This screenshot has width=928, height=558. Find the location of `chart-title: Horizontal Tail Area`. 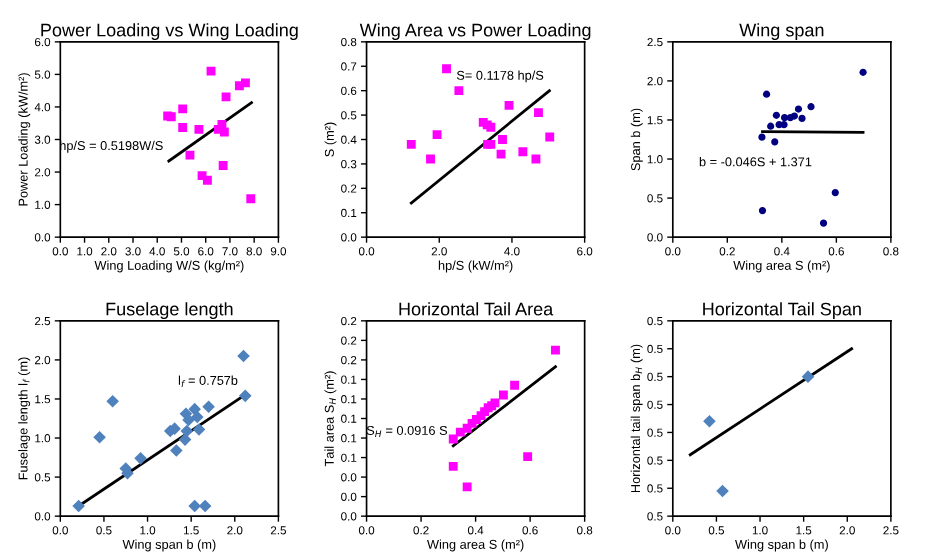

chart-title: Horizontal Tail Area is located at coordinates (476, 309).